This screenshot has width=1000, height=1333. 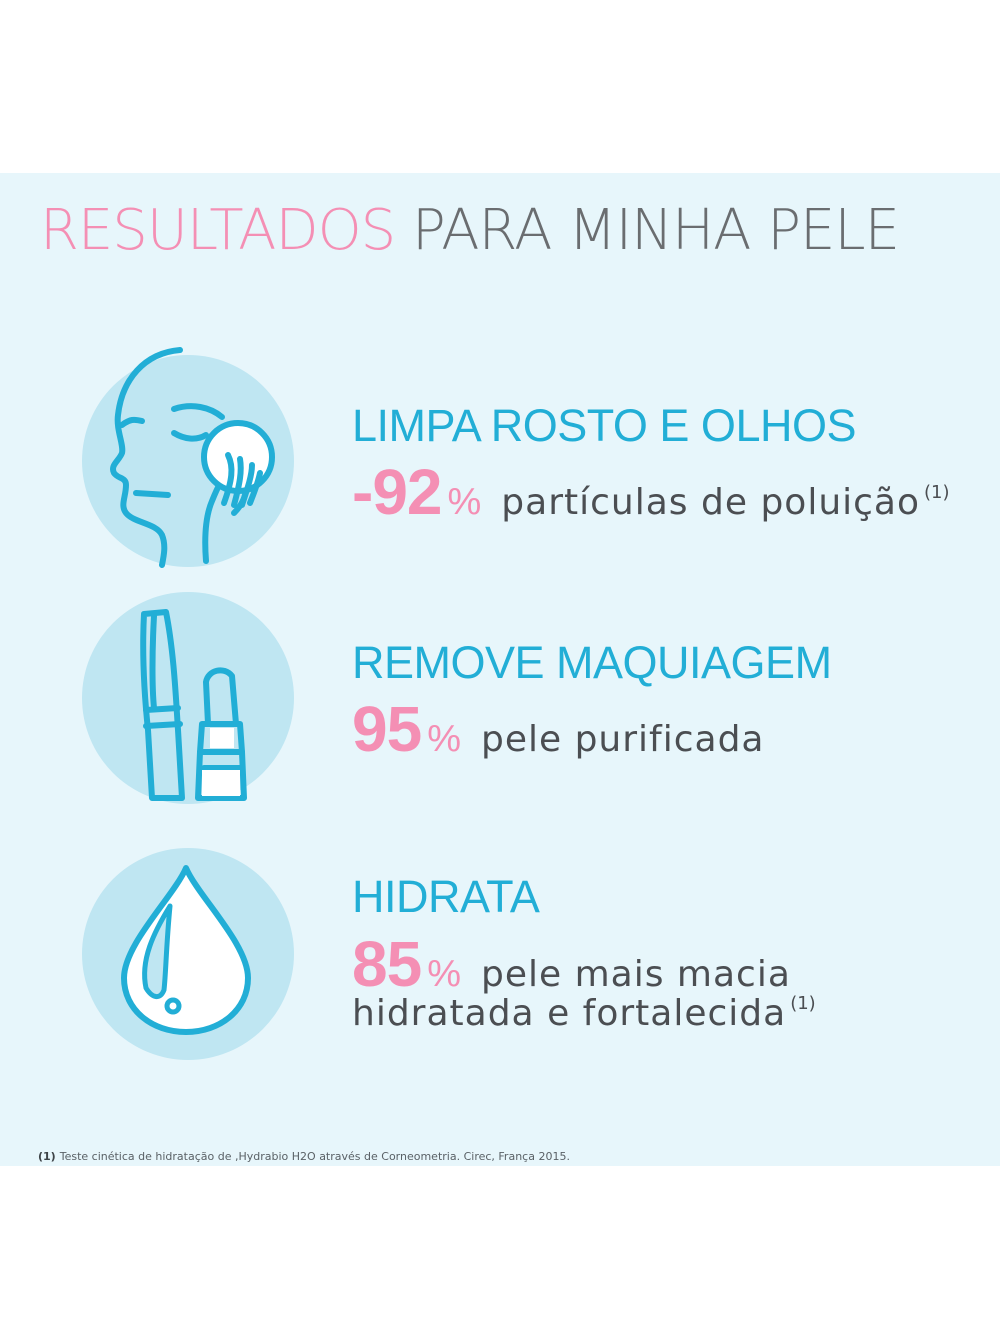 What do you see at coordinates (656, 230) in the screenshot?
I see `title-rest: PARA MINHA PELE` at bounding box center [656, 230].